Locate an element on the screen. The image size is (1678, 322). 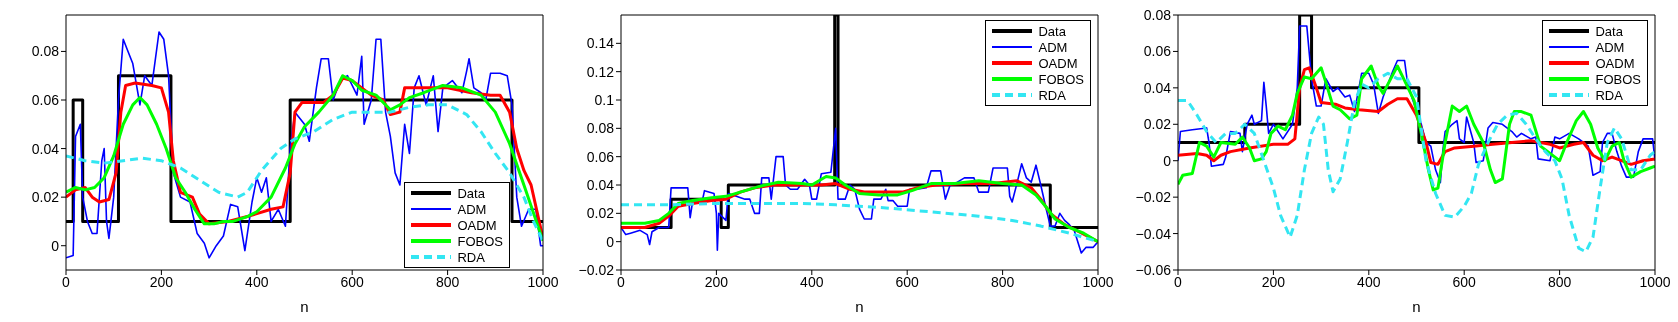
y-tick-label: 0.12 is located at coordinates (600, 71).